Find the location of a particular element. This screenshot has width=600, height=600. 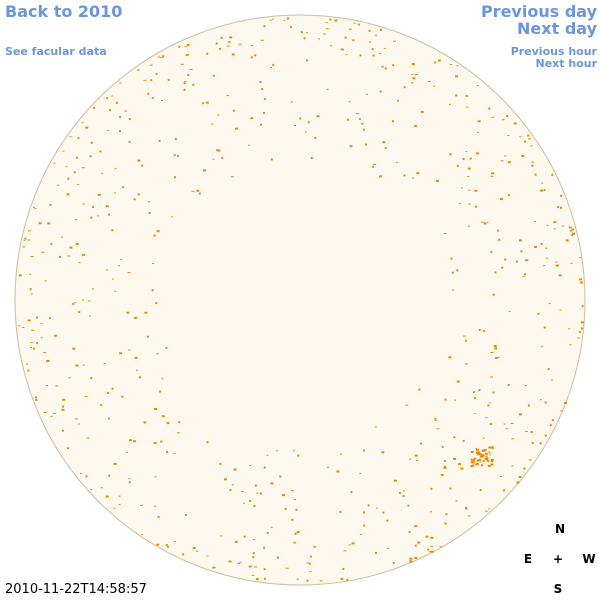

previous-day-link: Previous day is located at coordinates (538, 11).